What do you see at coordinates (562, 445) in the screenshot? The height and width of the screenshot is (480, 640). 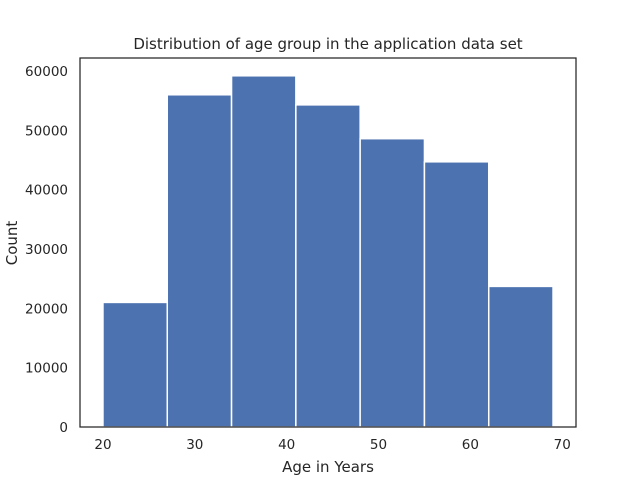 I see `x-tick-label-70: 70` at bounding box center [562, 445].